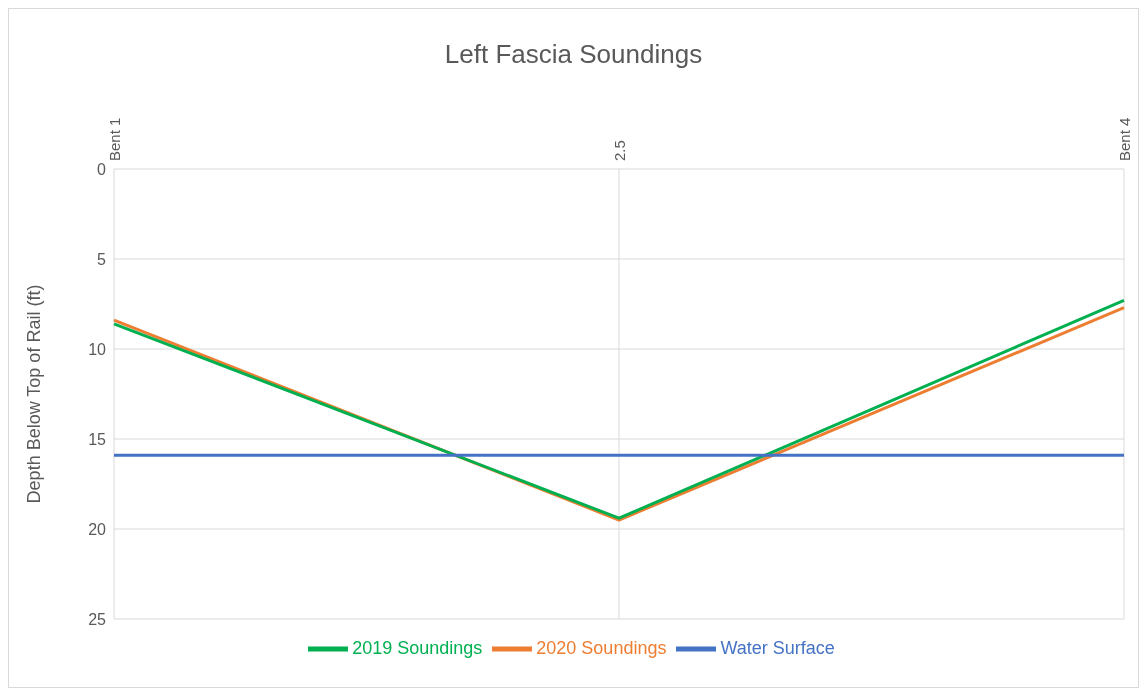 The width and height of the screenshot is (1145, 694). What do you see at coordinates (601, 647) in the screenshot?
I see `legend-label: 2020 Soundings` at bounding box center [601, 647].